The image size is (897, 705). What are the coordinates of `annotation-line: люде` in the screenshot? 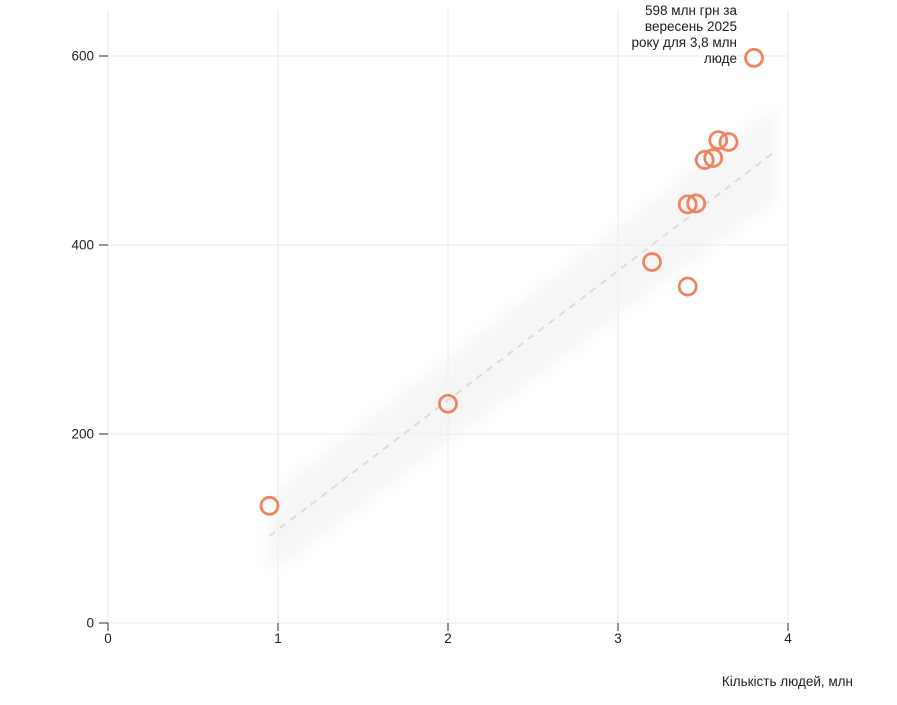 It's located at (720, 58).